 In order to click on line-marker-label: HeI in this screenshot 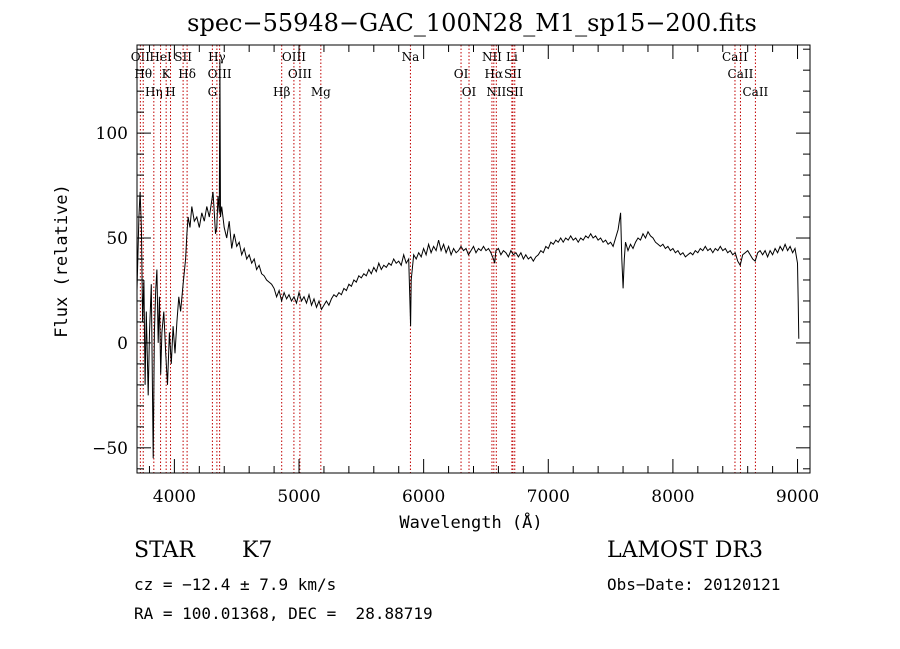, I will do `click(160, 57)`.